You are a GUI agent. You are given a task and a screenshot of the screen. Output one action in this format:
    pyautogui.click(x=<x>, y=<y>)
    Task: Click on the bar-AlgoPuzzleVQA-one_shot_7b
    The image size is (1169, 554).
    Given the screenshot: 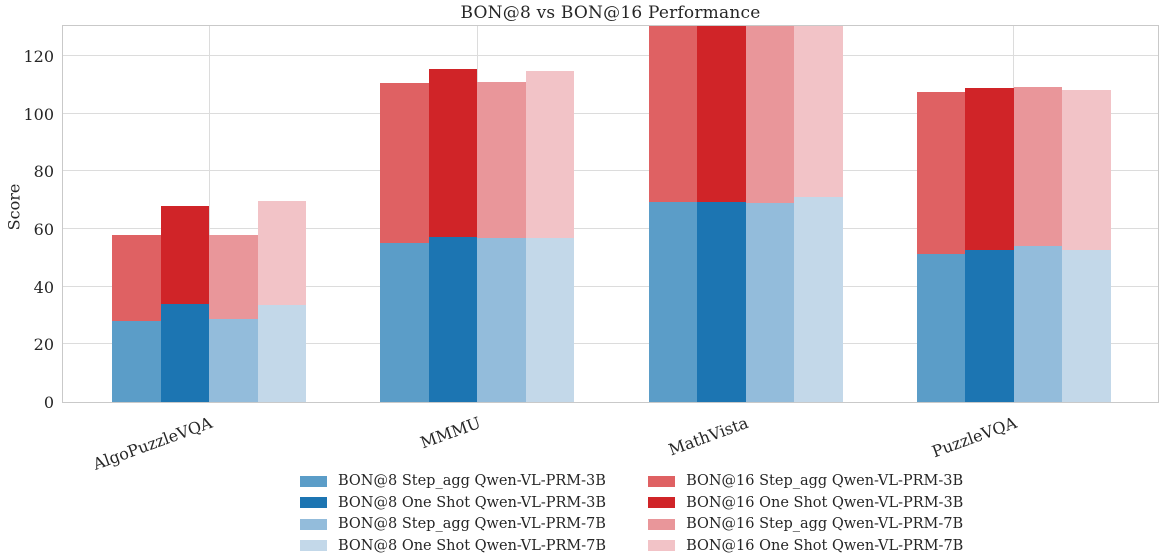 What is the action you would take?
    pyautogui.click(x=282, y=301)
    